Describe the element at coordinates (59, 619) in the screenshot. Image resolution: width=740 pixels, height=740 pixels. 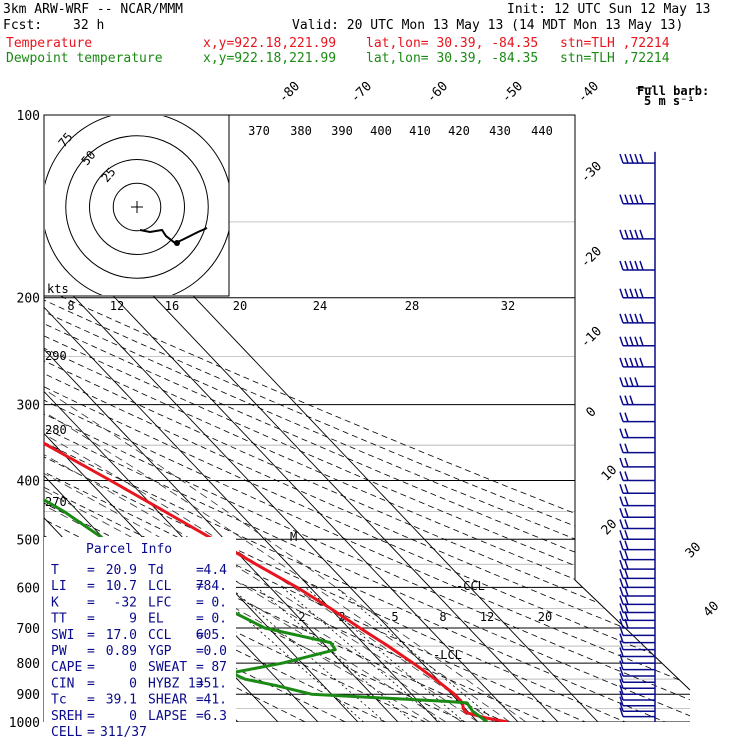
I see `parcel-left-key: TT` at that location.